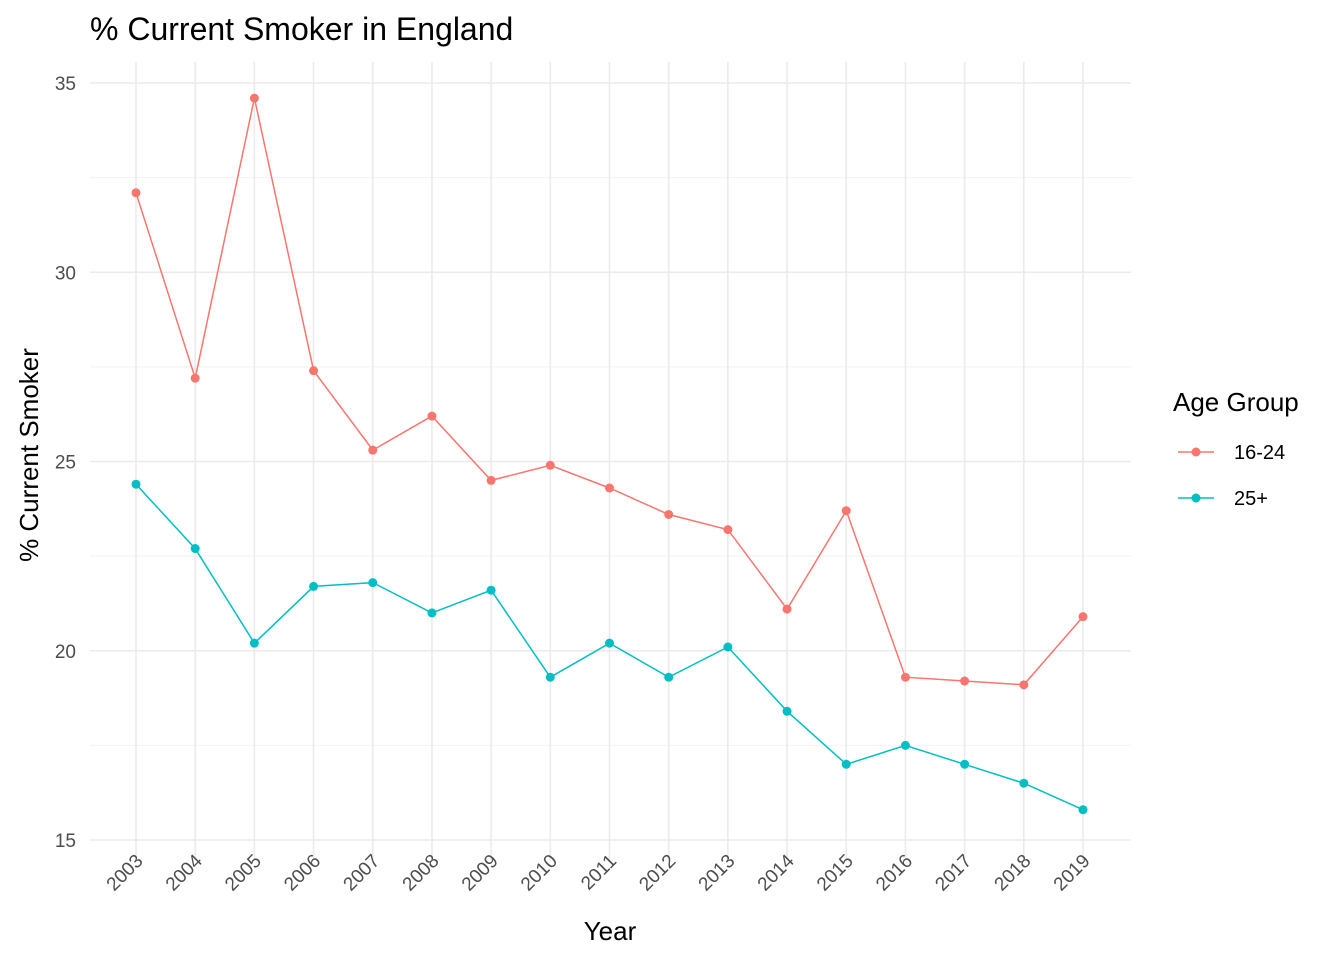  I want to click on legend-label: 16-24, so click(1259, 453).